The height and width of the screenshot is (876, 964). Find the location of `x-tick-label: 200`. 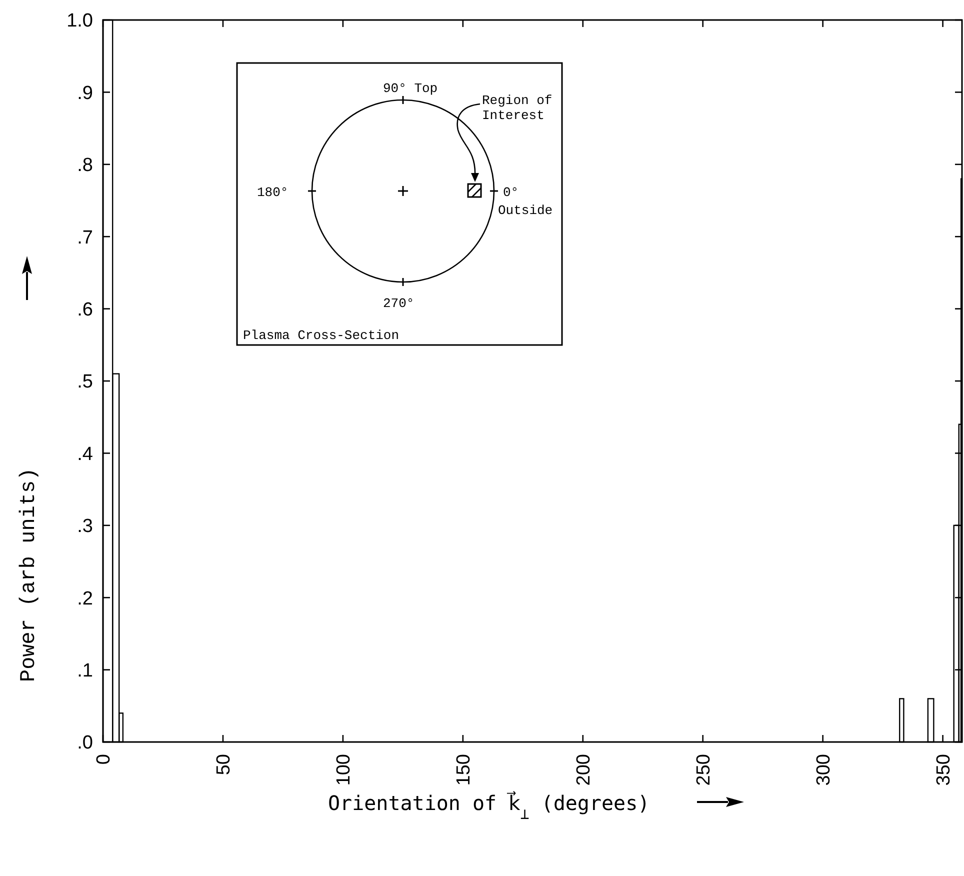

x-tick-label: 200 is located at coordinates (584, 770).